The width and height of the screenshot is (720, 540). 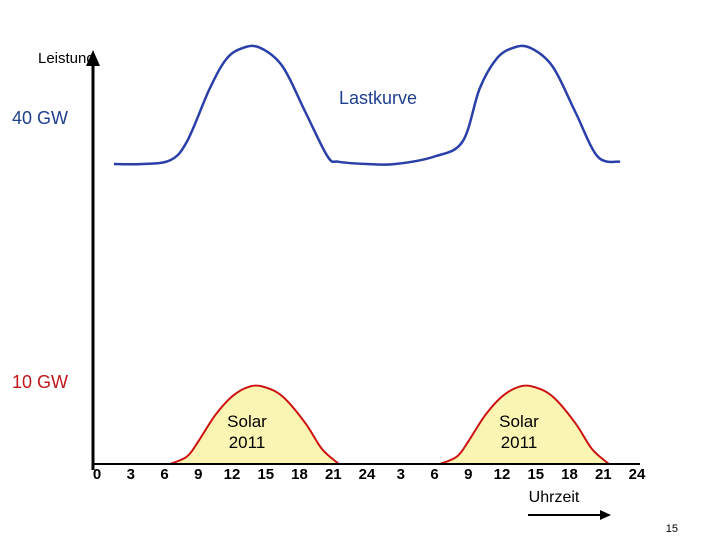 What do you see at coordinates (605, 515) in the screenshot?
I see `x-axis-direction-arrowhead-icon` at bounding box center [605, 515].